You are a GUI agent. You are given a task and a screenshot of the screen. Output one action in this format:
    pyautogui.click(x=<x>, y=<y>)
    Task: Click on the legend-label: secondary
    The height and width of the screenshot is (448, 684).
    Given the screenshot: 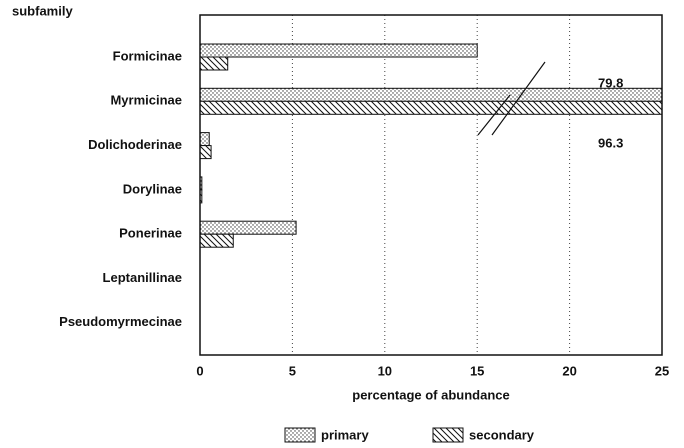 What is the action you would take?
    pyautogui.click(x=502, y=434)
    